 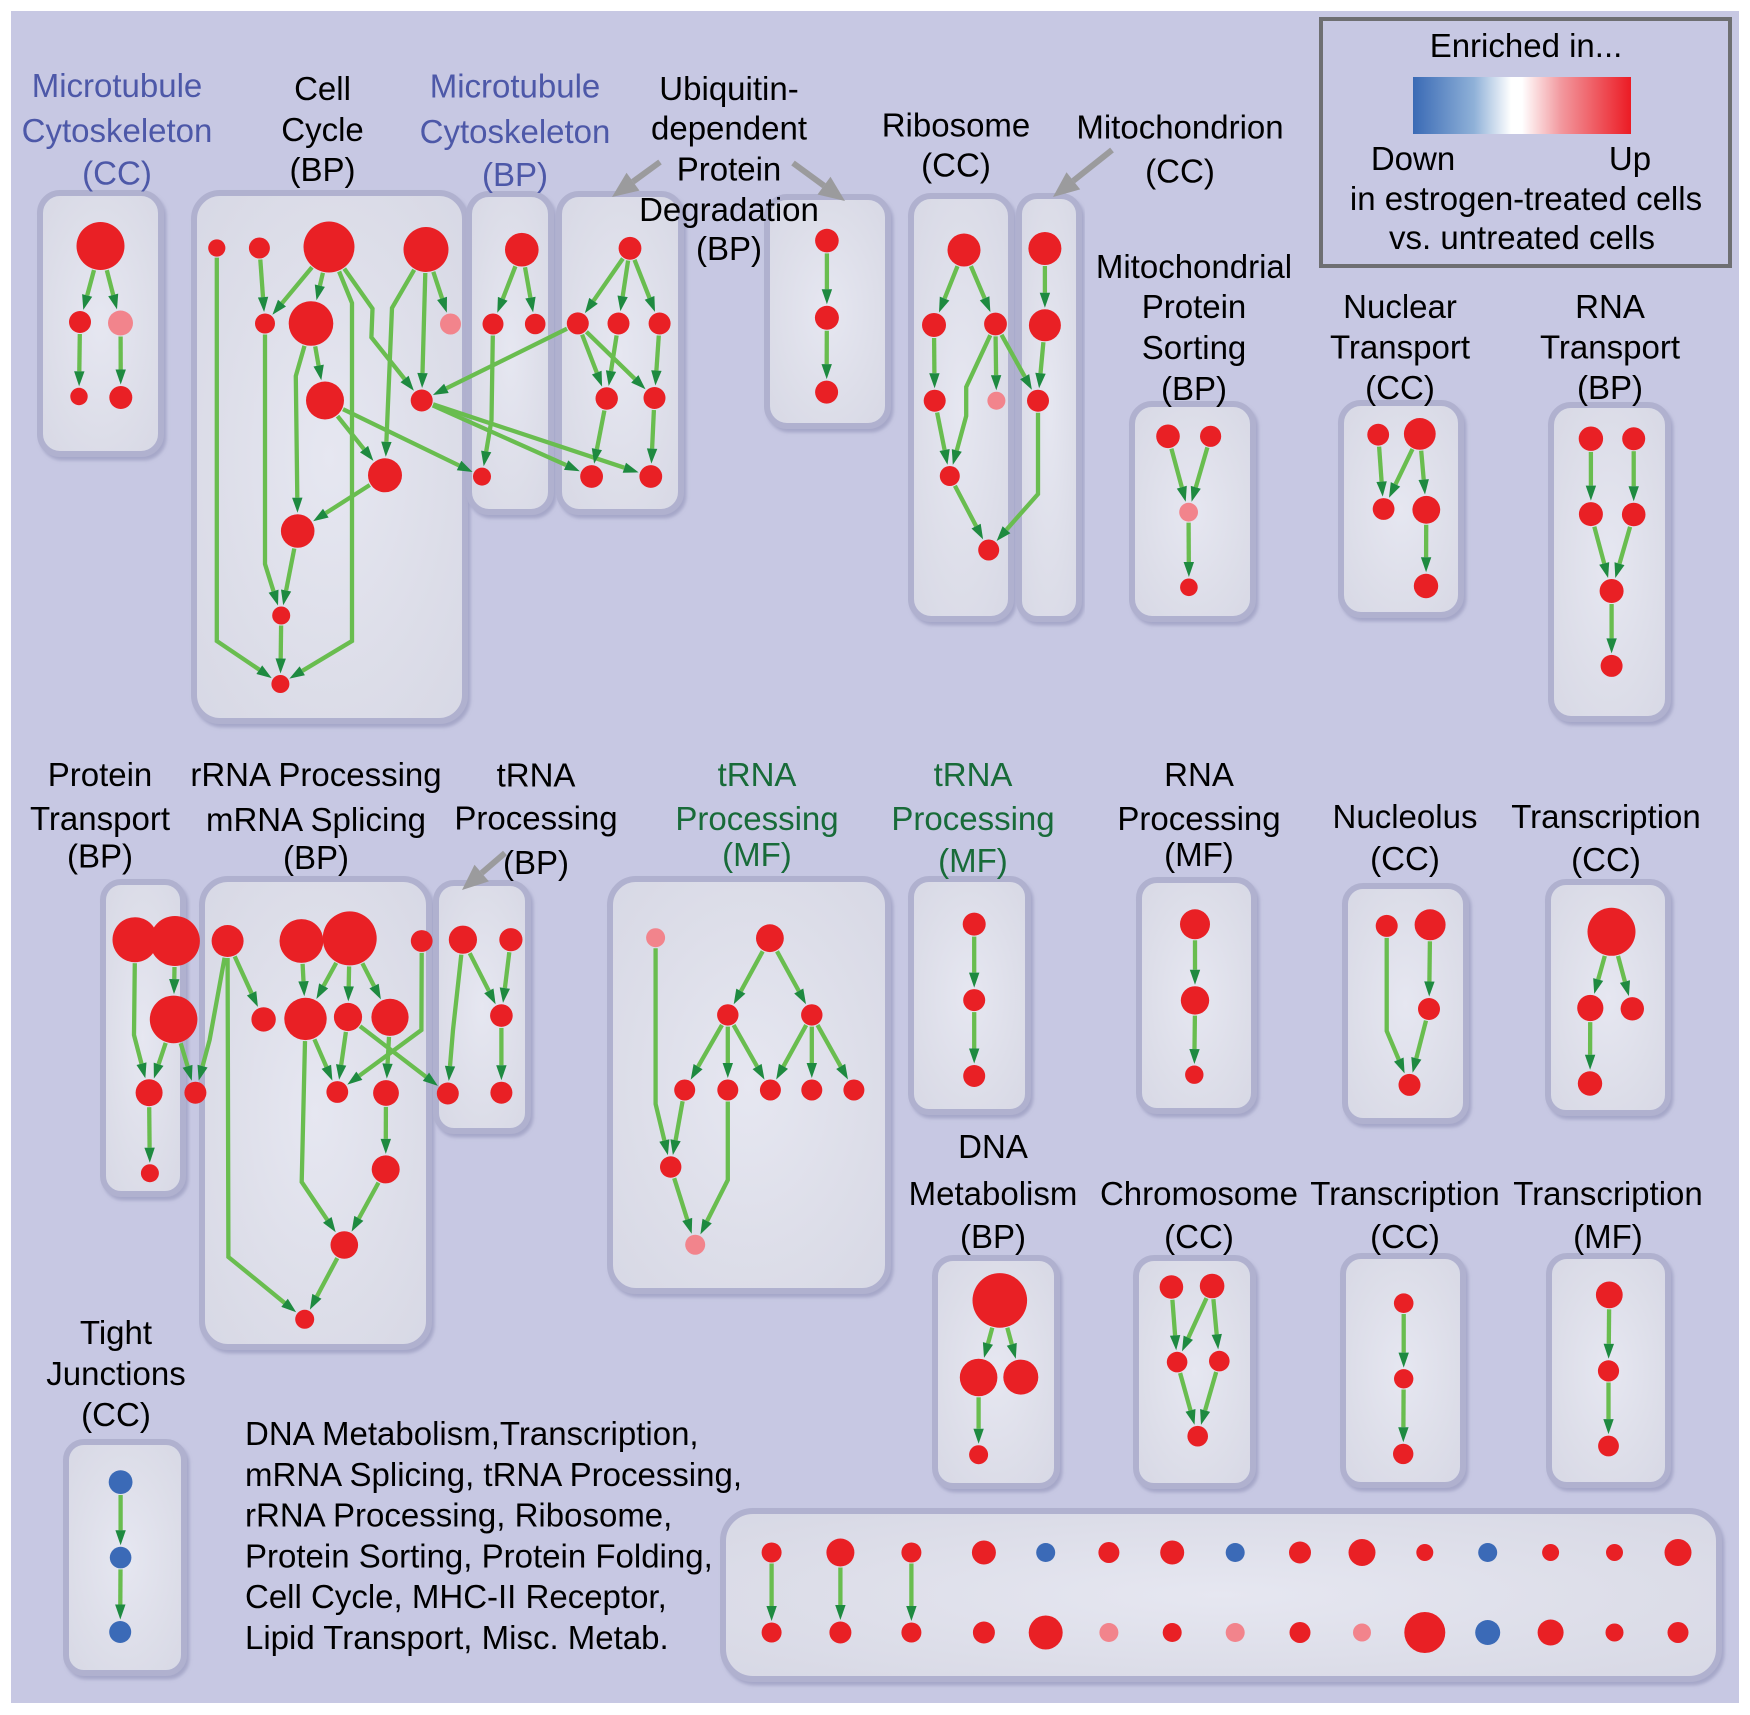 I want to click on svg-text: DNA, so click(x=993, y=1146).